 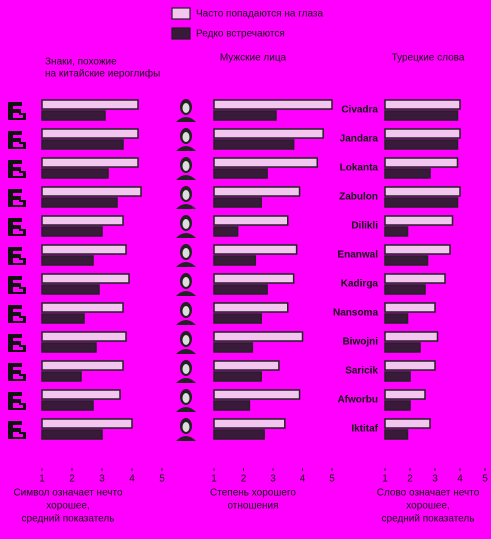 I want to click on x-axis-label: Степень хорошего, so click(x=253, y=493).